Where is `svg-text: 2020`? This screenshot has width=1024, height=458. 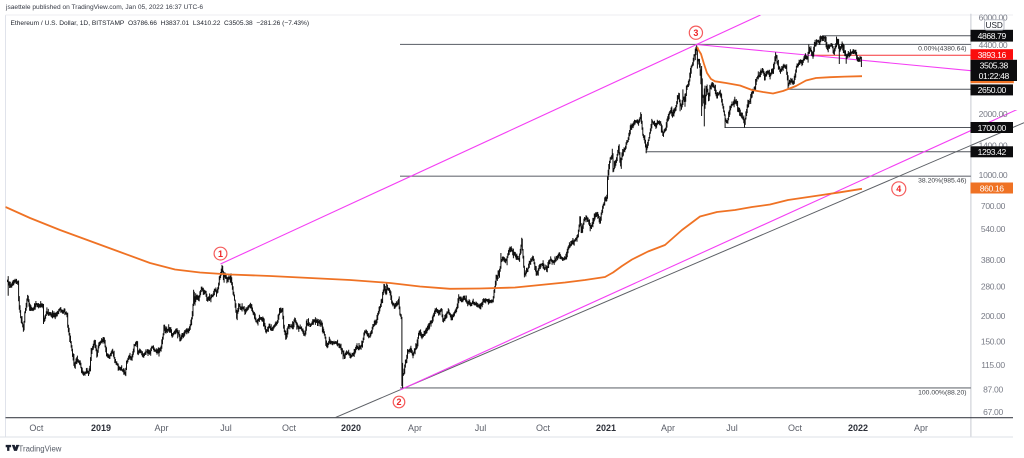 svg-text: 2020 is located at coordinates (351, 428).